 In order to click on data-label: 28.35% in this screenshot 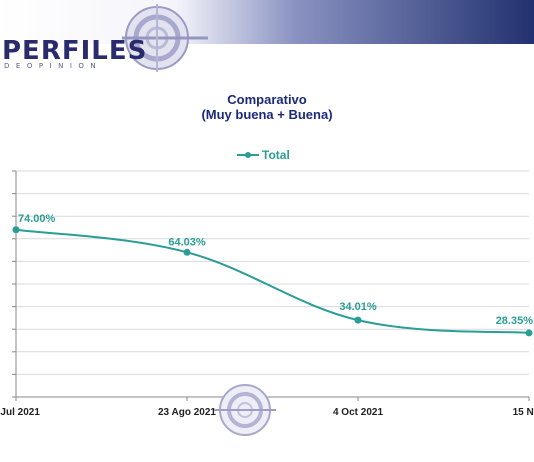, I will do `click(515, 321)`.